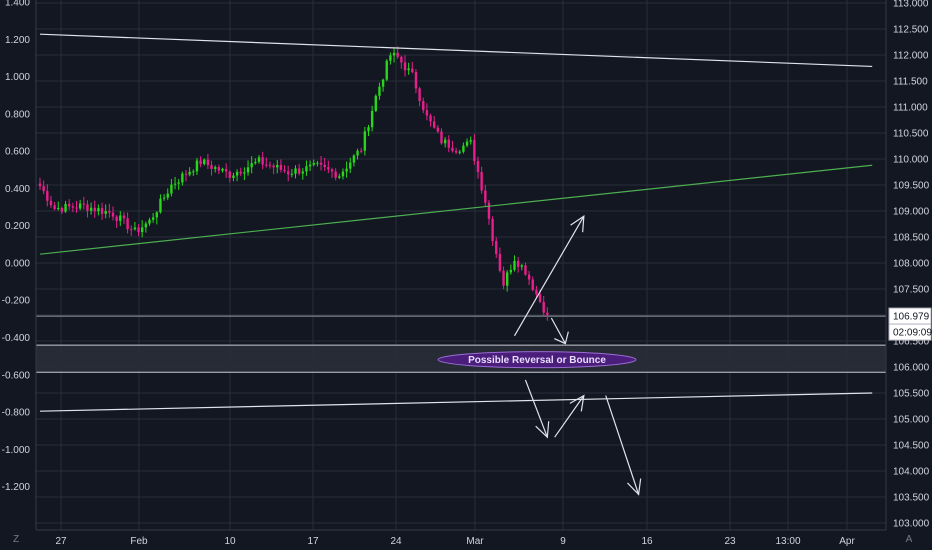 The width and height of the screenshot is (932, 550). Describe the element at coordinates (909, 539) in the screenshot. I see `auto-scale-button: A` at that location.